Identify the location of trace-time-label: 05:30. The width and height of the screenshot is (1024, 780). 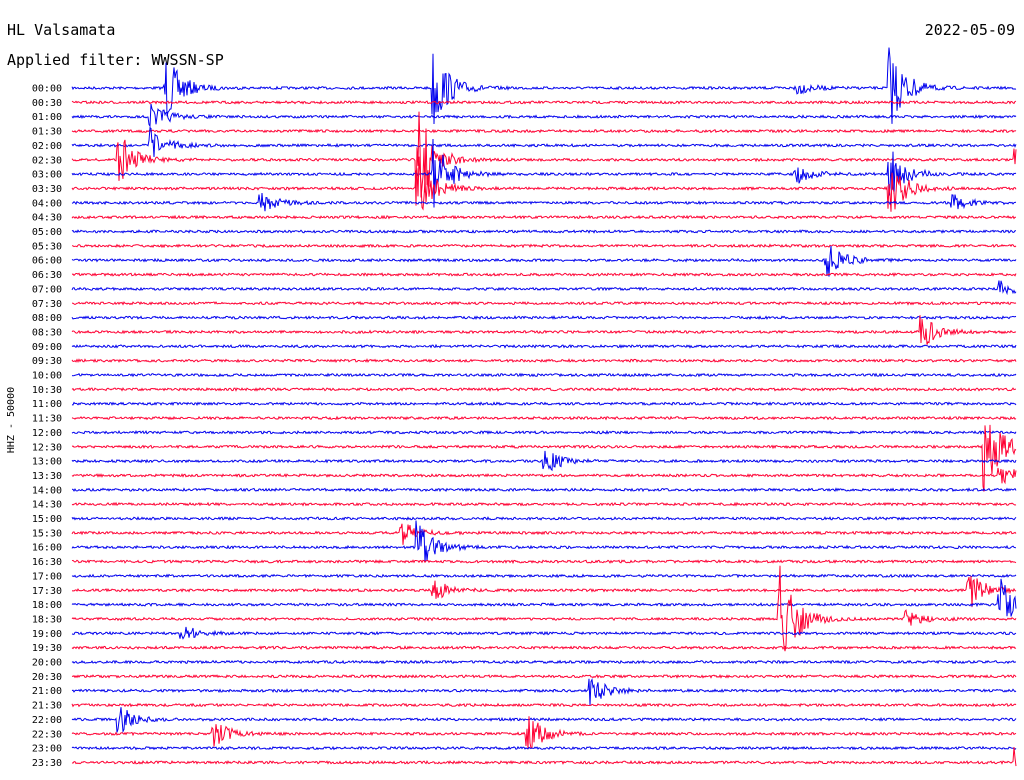
(47, 246).